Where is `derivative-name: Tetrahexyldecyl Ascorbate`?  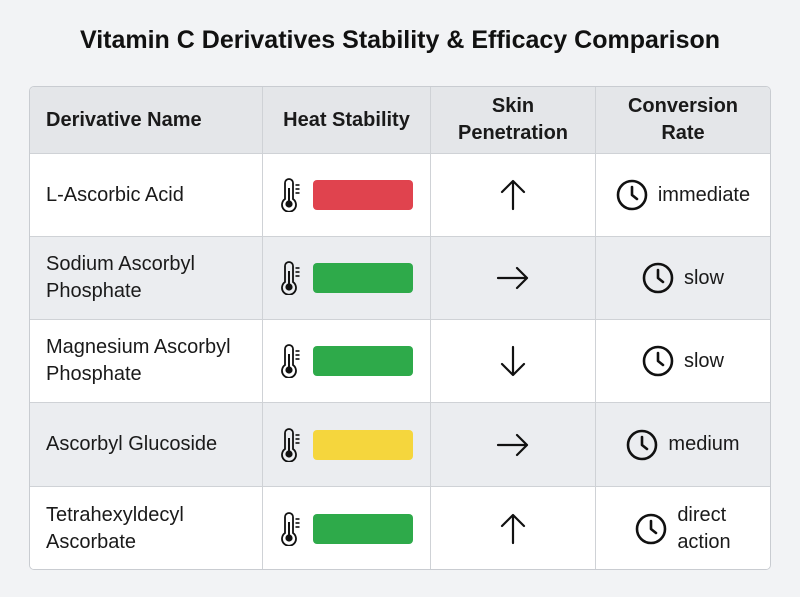 derivative-name: Tetrahexyldecyl Ascorbate is located at coordinates (115, 529).